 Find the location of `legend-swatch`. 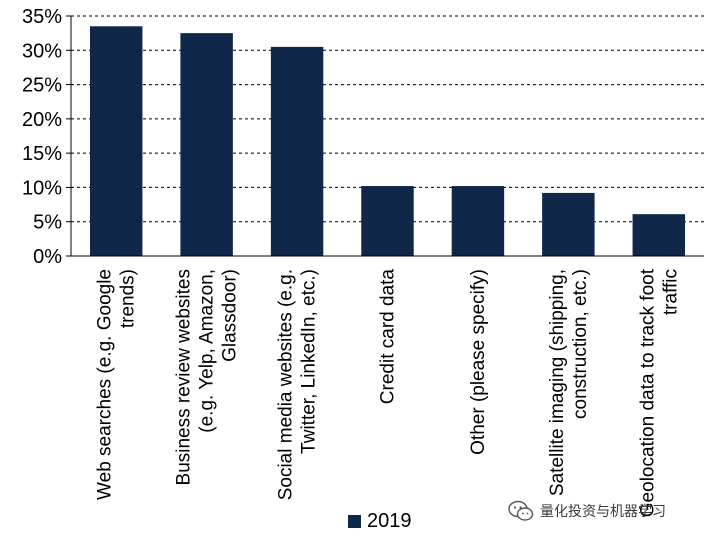

legend-swatch is located at coordinates (354, 521).